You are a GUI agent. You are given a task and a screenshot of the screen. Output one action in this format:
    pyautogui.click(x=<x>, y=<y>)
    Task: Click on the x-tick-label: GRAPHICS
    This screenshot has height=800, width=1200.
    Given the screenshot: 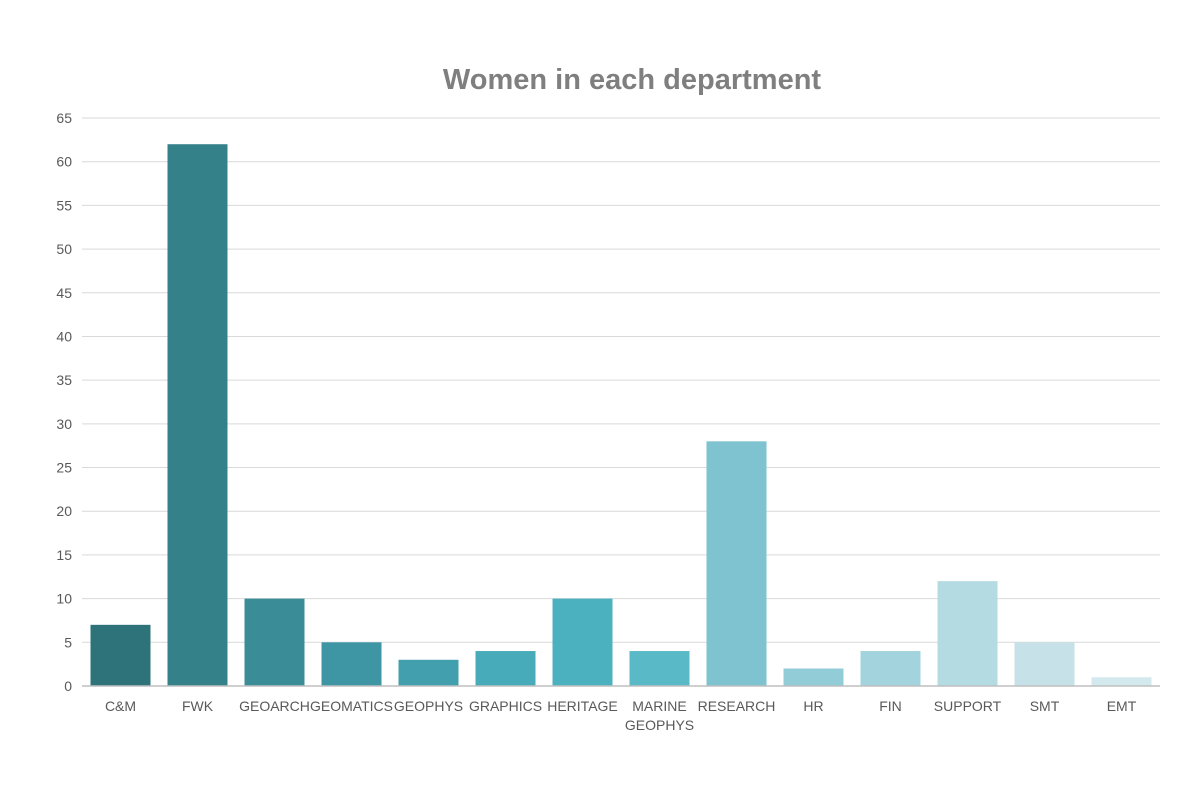 What is the action you would take?
    pyautogui.click(x=505, y=706)
    